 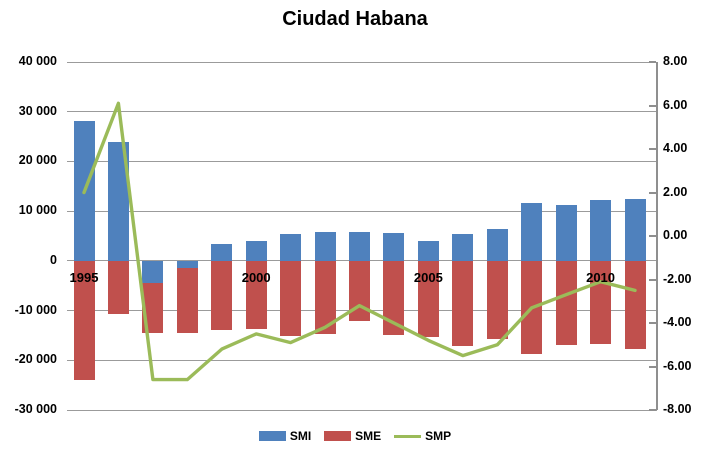 I want to click on bar-smi-1996, so click(x=118, y=201).